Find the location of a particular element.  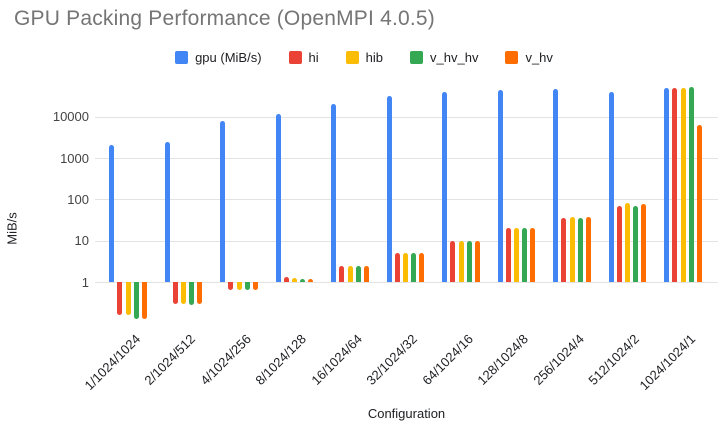

x-tick-label: 8/1024/128 is located at coordinates (281, 359).